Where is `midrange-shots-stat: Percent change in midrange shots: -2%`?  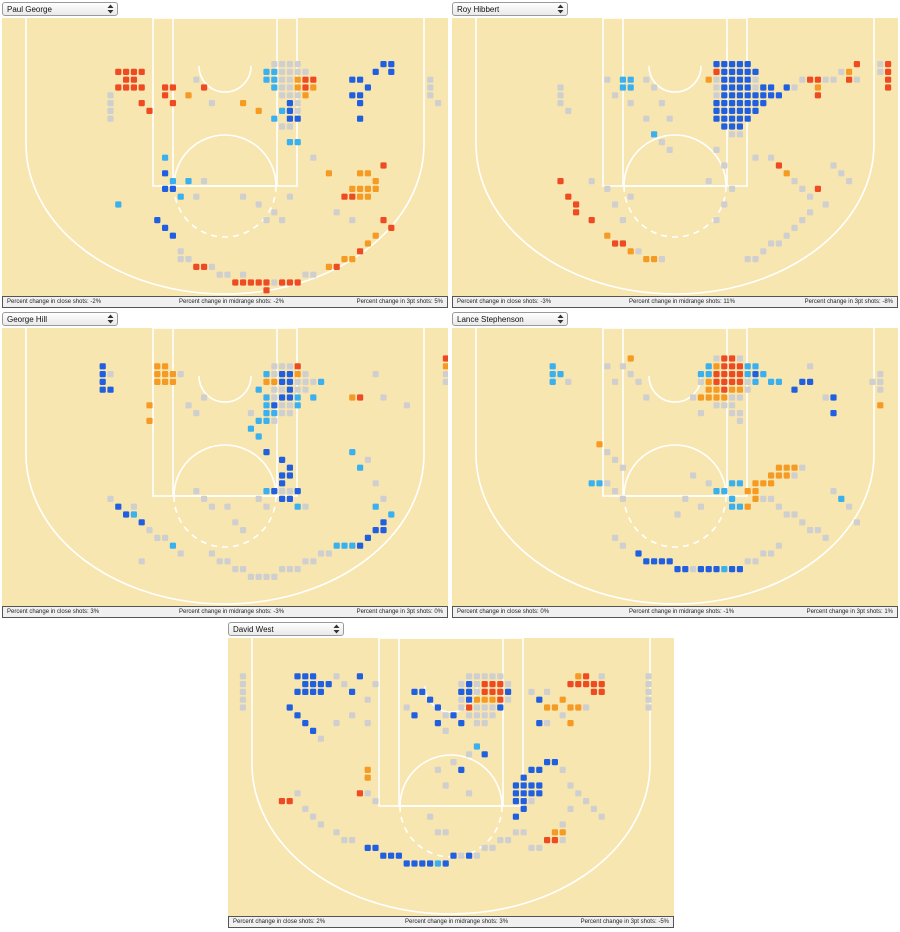 midrange-shots-stat: Percent change in midrange shots: -2% is located at coordinates (231, 302).